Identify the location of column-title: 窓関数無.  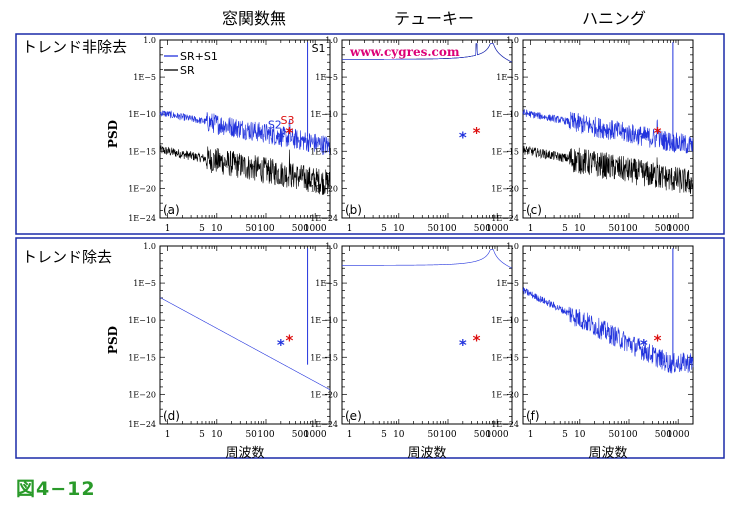
(254, 18).